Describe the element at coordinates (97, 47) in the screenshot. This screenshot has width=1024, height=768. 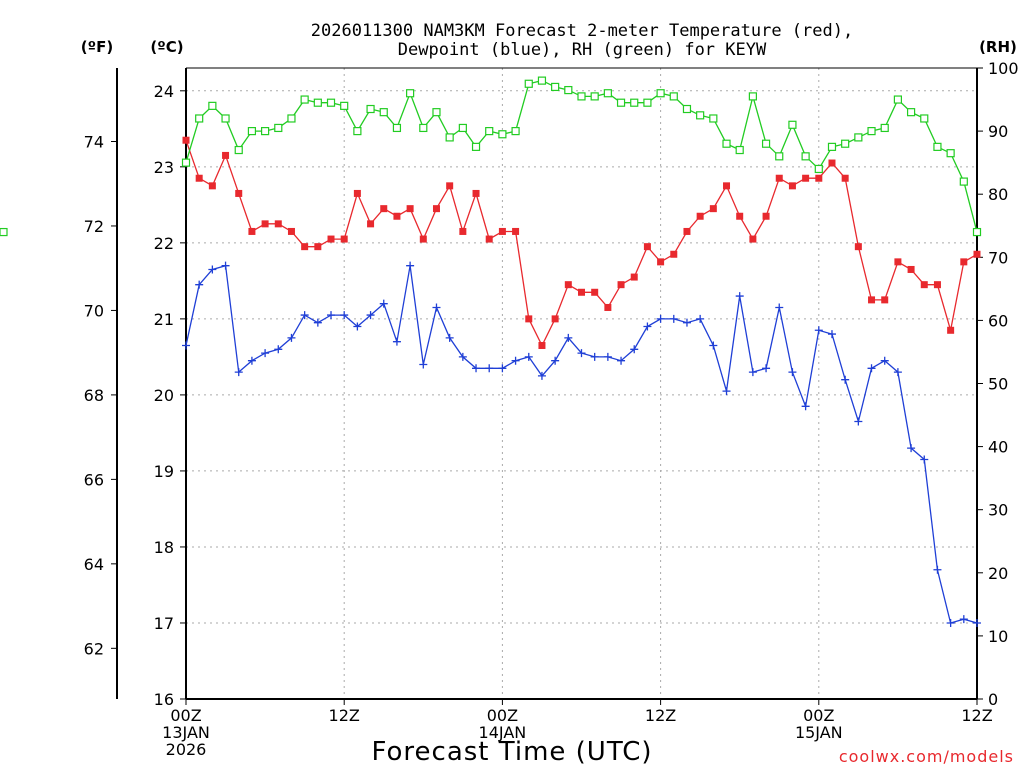
I see `axis-unit-fahrenheit: (ºF)` at that location.